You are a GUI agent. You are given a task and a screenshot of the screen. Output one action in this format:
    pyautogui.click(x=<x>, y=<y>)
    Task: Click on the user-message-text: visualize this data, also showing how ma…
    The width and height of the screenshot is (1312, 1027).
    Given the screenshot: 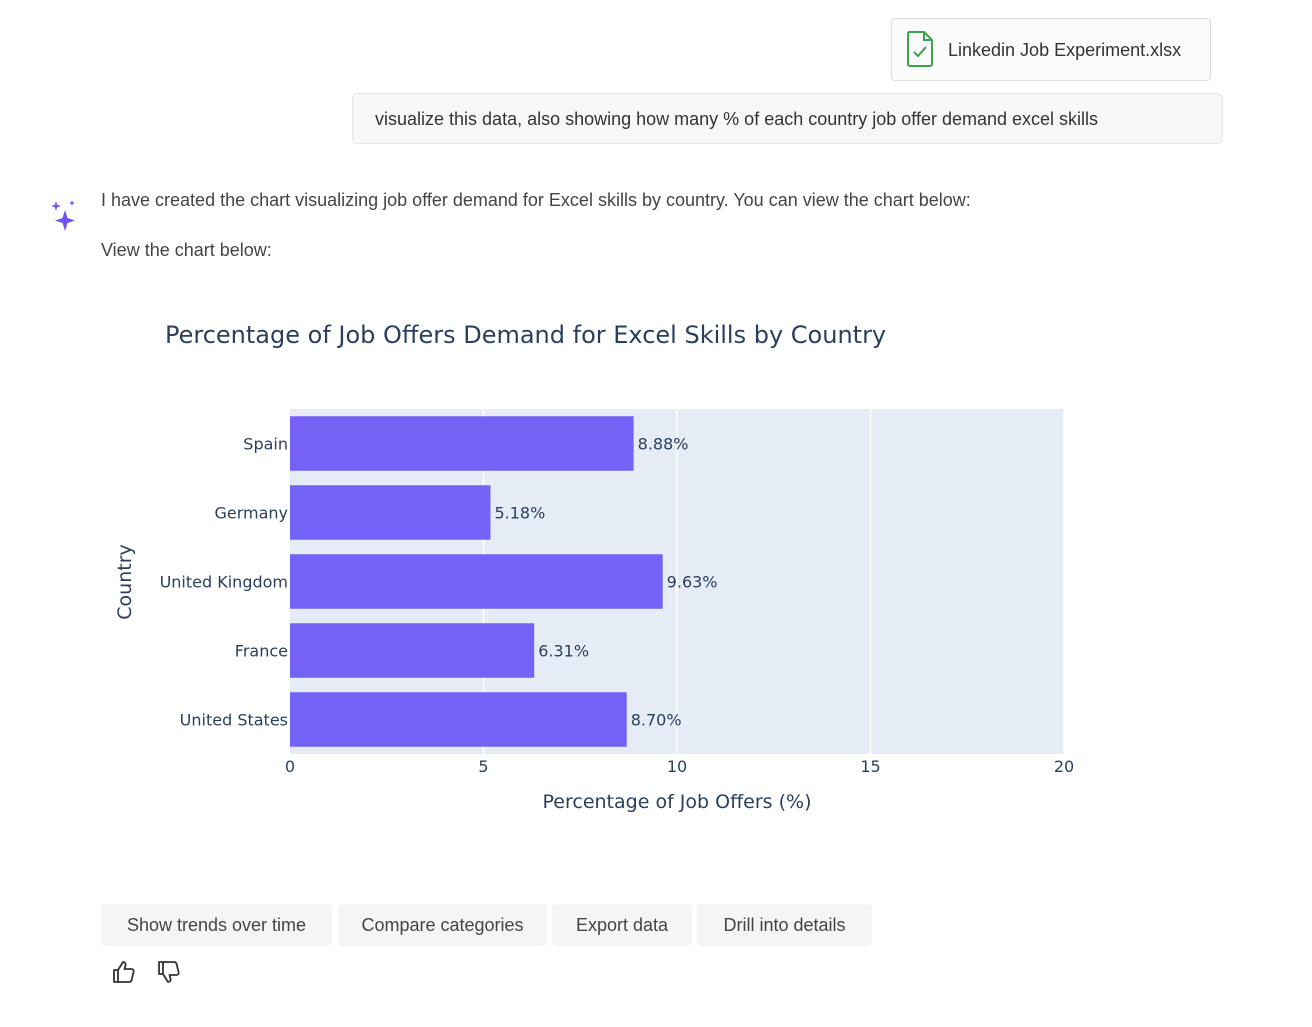 What is the action you would take?
    pyautogui.click(x=737, y=119)
    